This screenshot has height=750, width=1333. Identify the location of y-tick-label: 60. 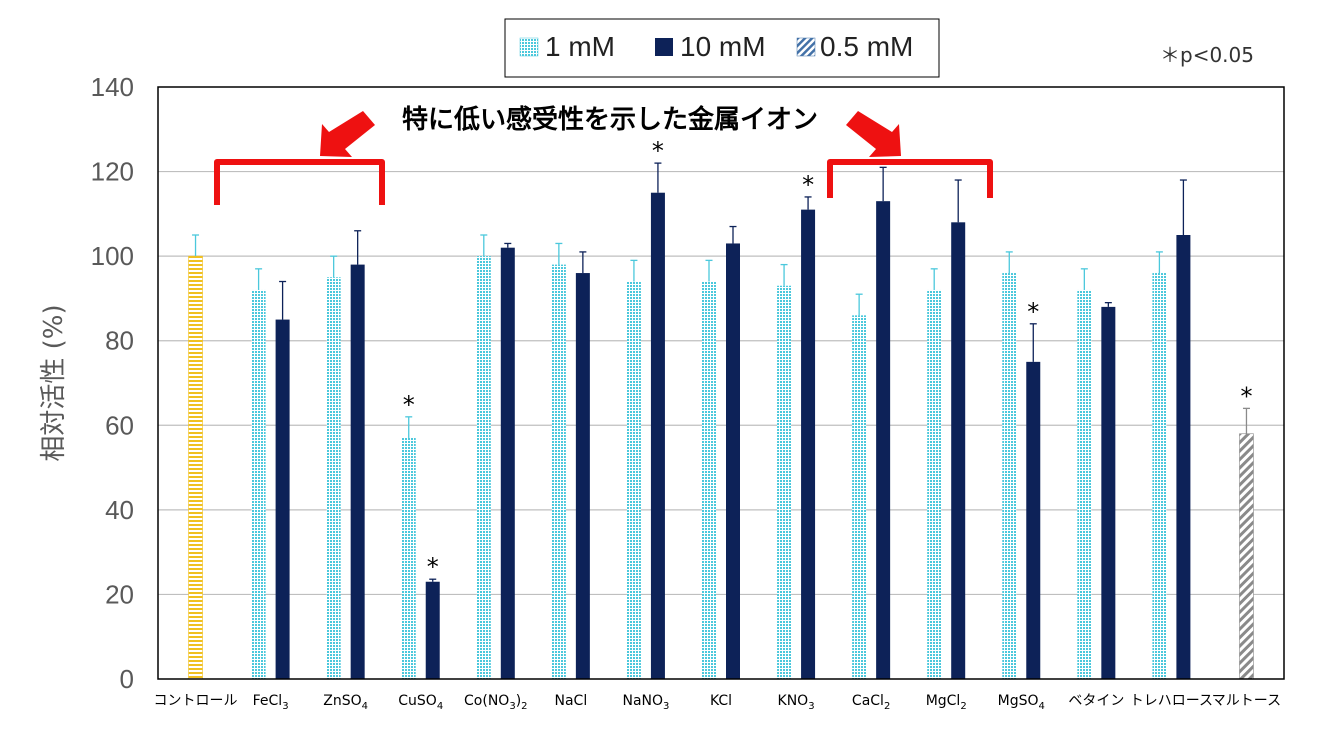
(119, 425).